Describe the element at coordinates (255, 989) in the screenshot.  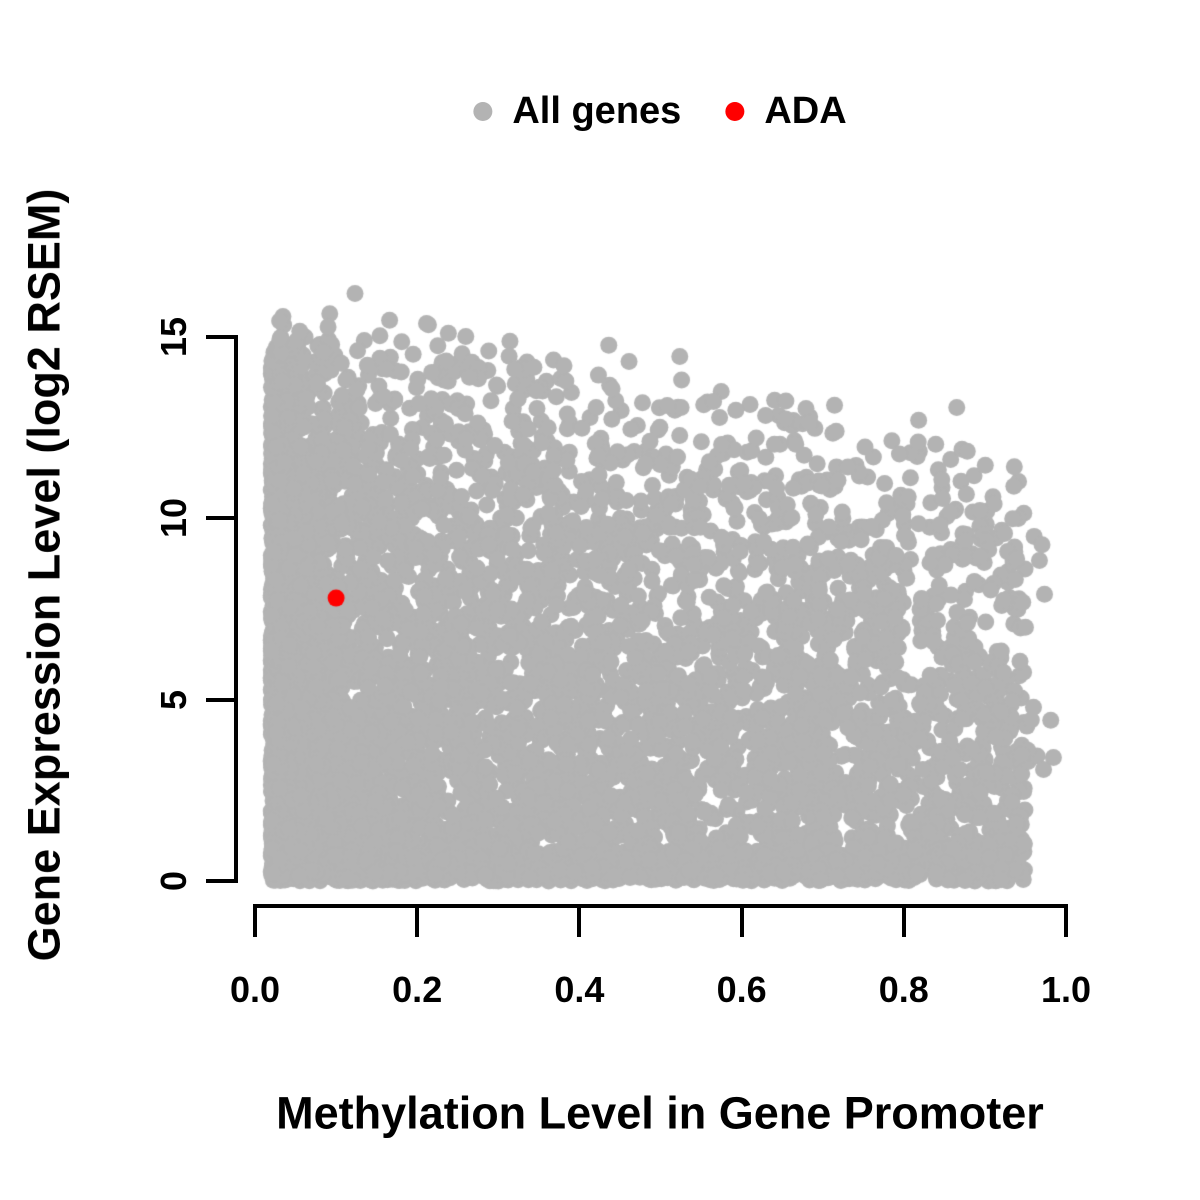
I see `x-tick-label: 0.0` at that location.